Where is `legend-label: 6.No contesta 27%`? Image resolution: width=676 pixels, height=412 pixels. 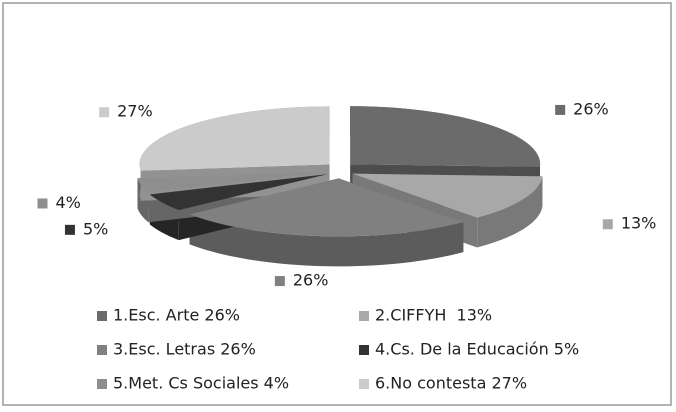 legend-label: 6.No contesta 27% is located at coordinates (451, 383).